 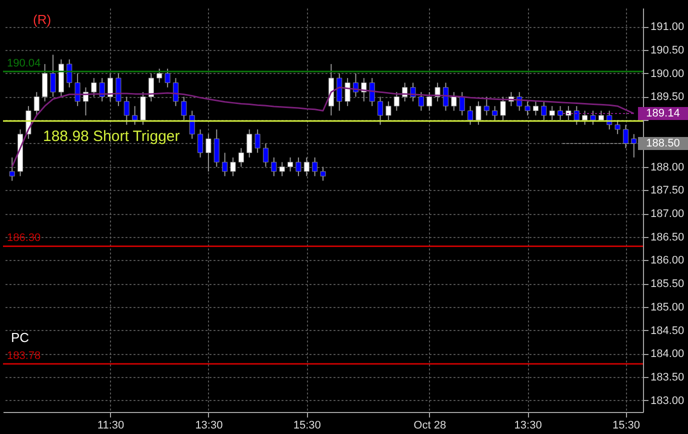 What do you see at coordinates (24, 64) in the screenshot?
I see `ref-line-label: 190.04` at bounding box center [24, 64].